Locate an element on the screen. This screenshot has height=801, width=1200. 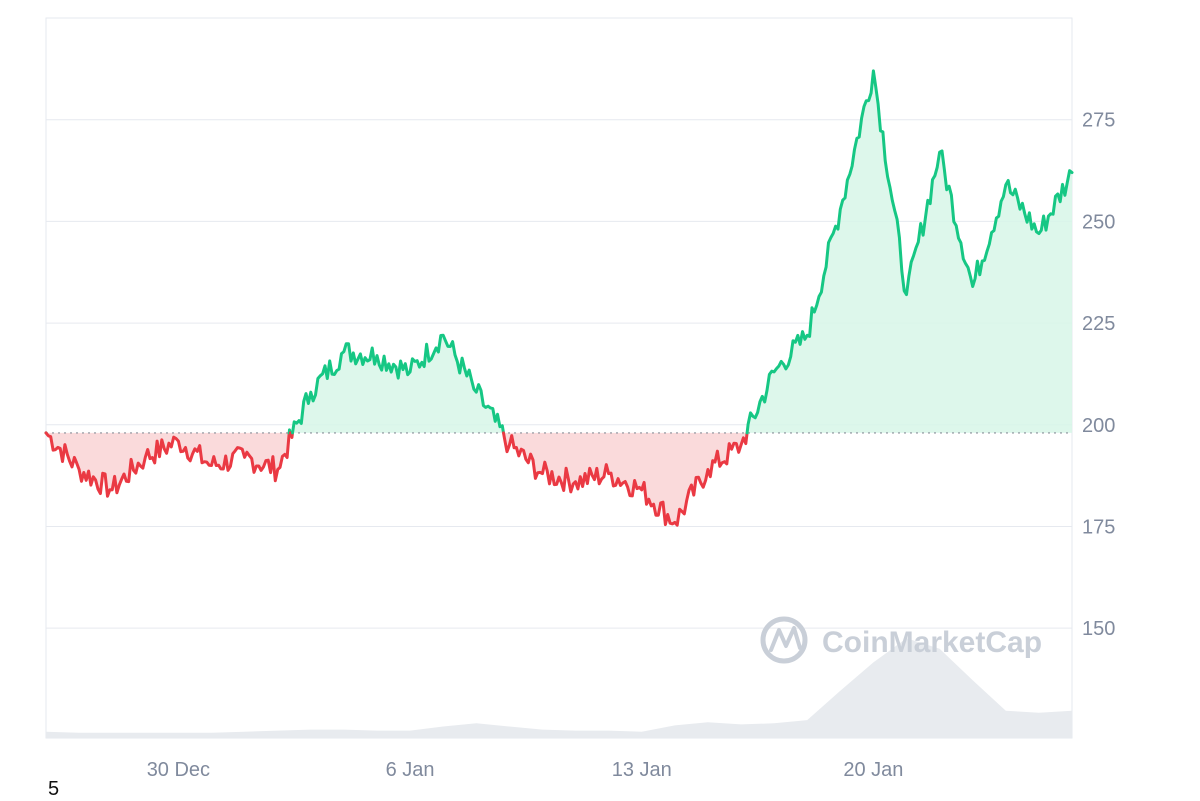
y-tick-label: 225 is located at coordinates (1098, 324).